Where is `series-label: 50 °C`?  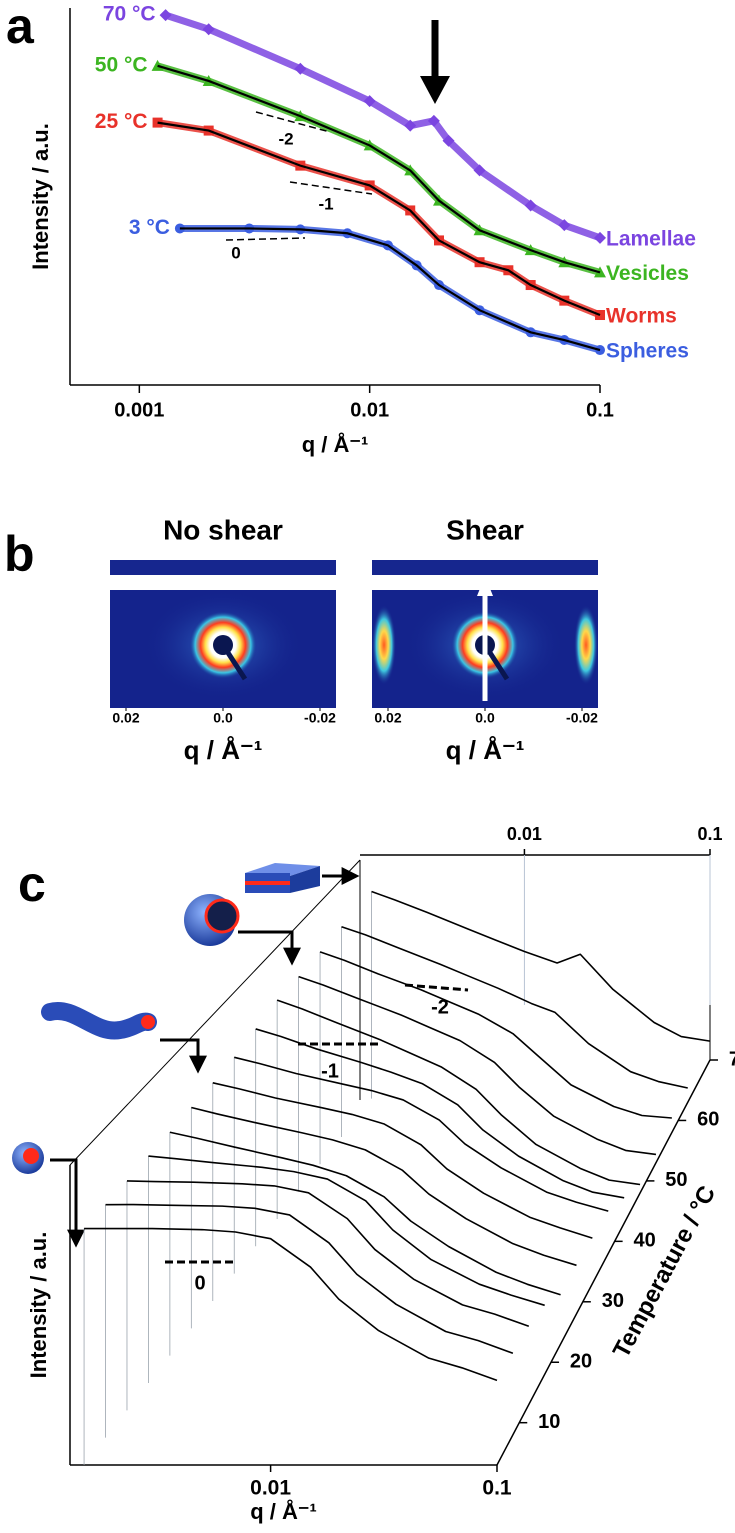
series-label: 50 °C is located at coordinates (121, 64).